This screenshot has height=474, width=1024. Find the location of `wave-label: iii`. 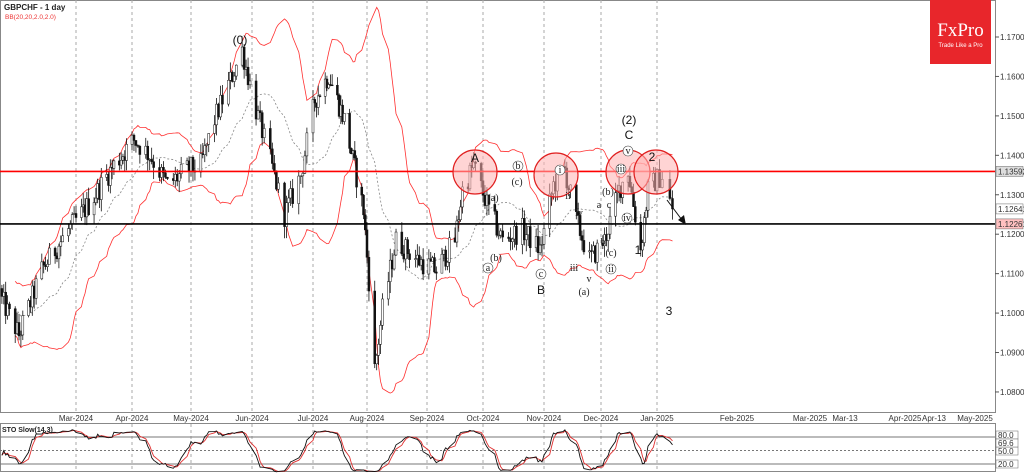

wave-label: iii is located at coordinates (621, 169).